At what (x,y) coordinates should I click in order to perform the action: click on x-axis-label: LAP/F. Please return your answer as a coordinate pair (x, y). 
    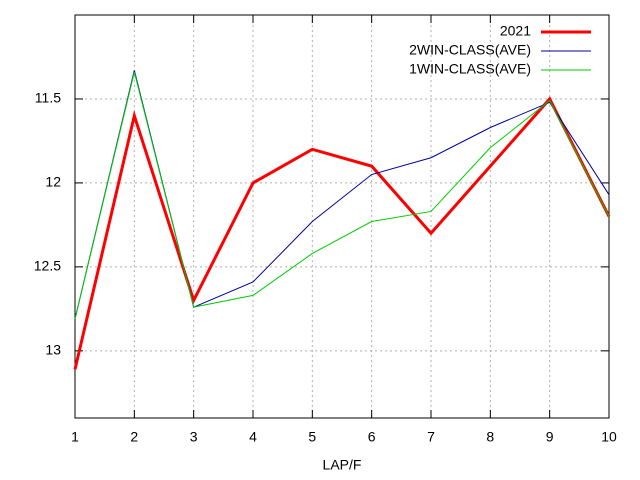
    Looking at the image, I should click on (342, 465).